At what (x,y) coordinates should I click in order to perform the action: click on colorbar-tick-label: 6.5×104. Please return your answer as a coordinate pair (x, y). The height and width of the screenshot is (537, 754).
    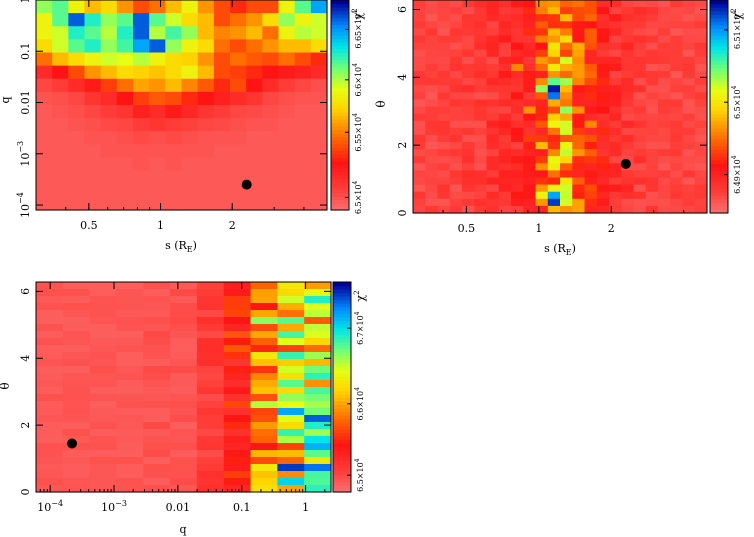
    Looking at the image, I should click on (737, 102).